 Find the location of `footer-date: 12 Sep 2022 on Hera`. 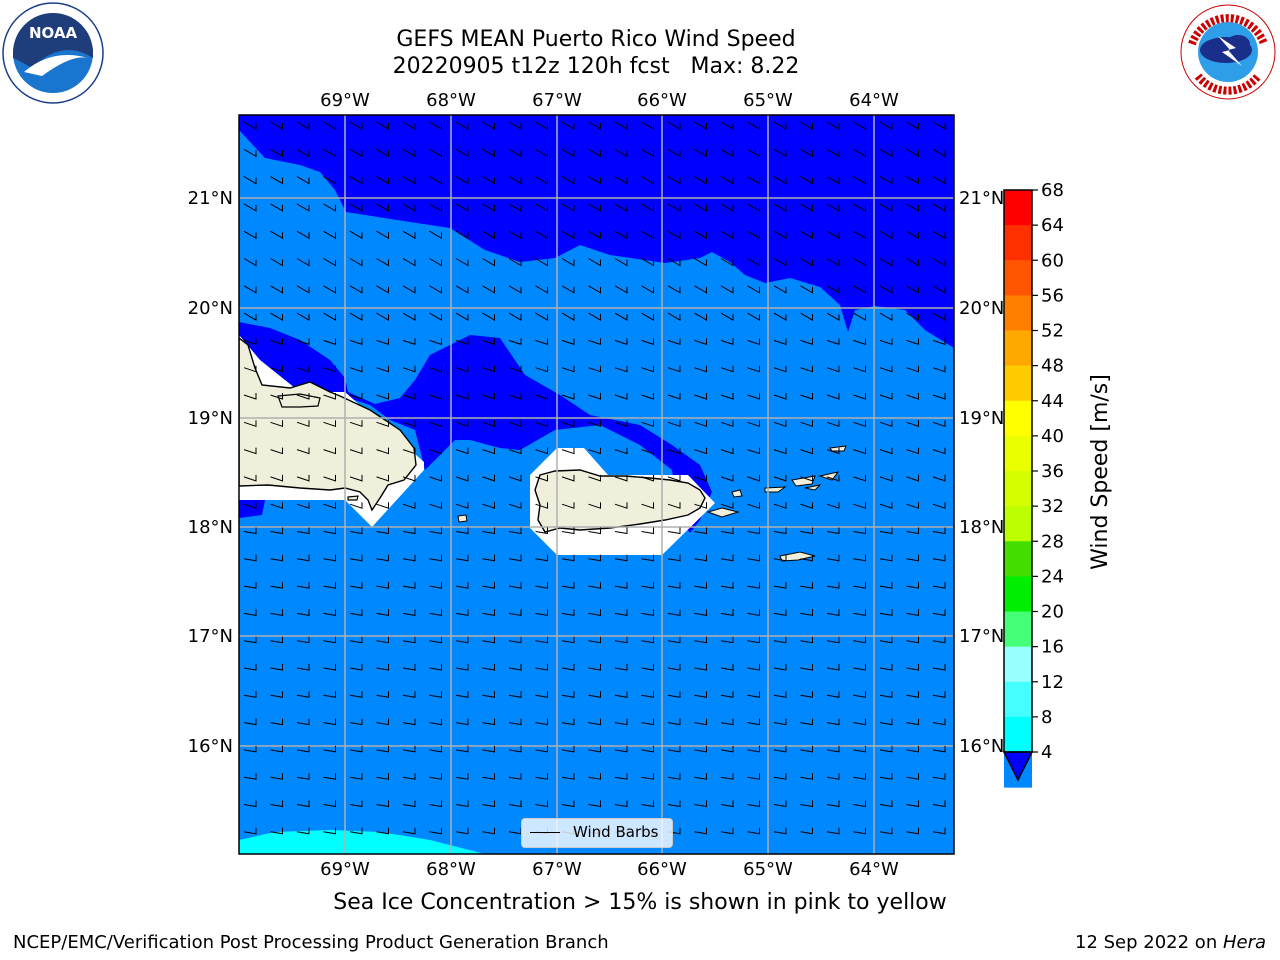

footer-date: 12 Sep 2022 on Hera is located at coordinates (1170, 942).